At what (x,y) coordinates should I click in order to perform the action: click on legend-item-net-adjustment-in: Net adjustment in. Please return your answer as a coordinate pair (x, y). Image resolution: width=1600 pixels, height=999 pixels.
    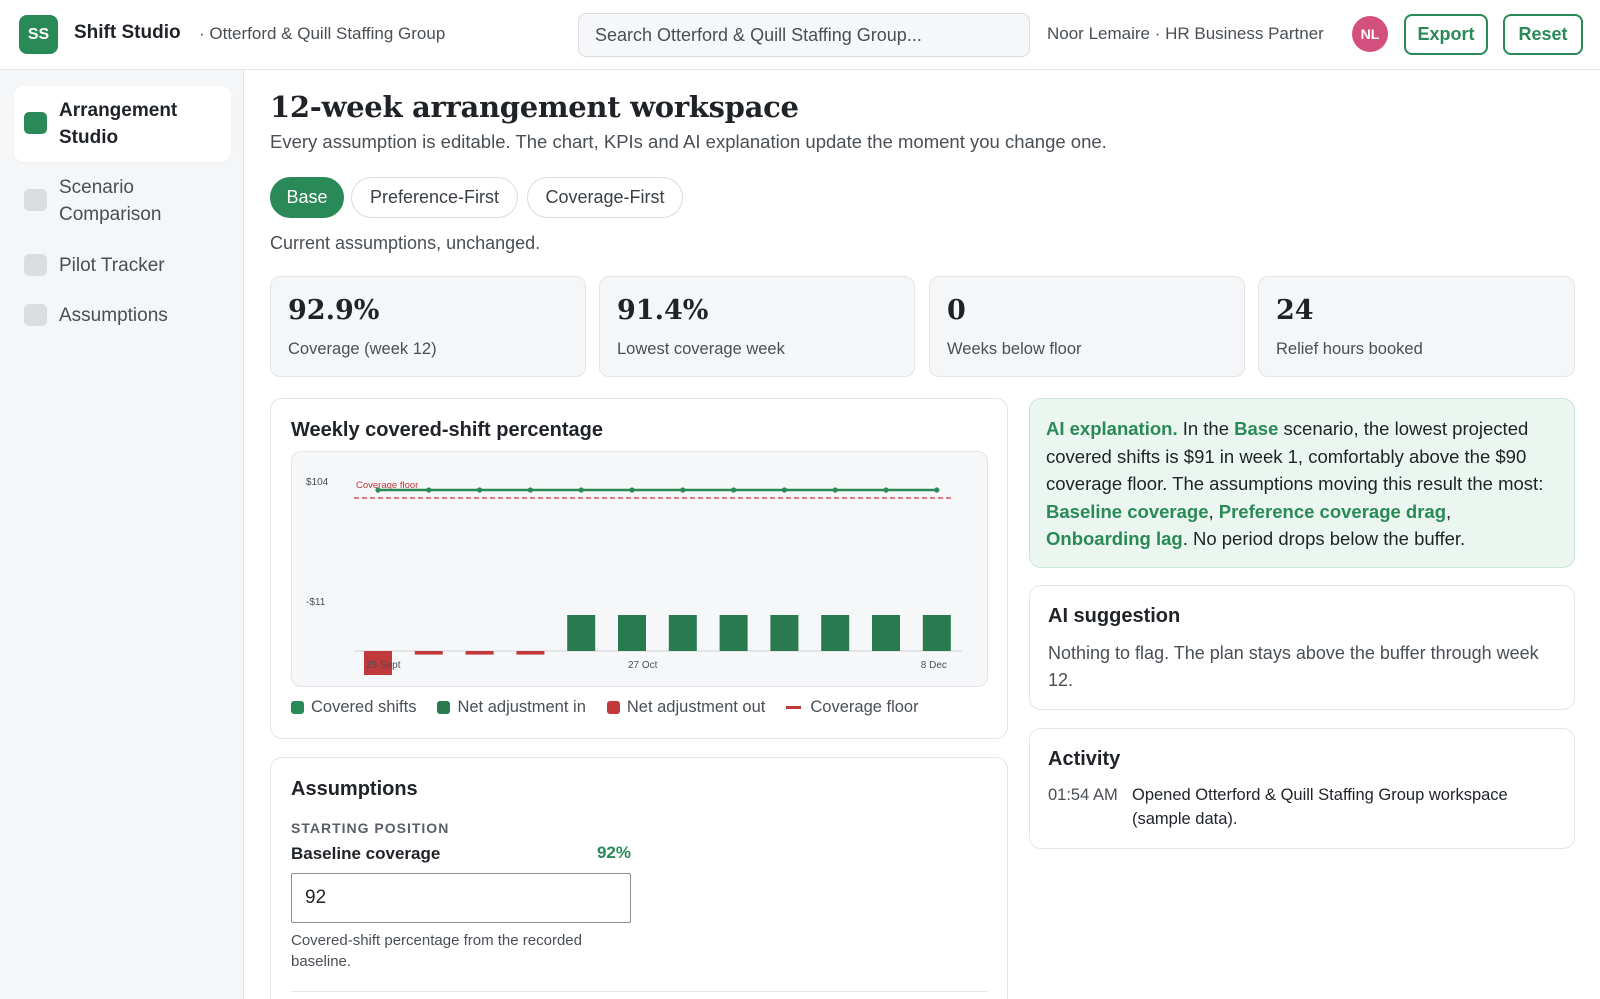
    Looking at the image, I should click on (511, 707).